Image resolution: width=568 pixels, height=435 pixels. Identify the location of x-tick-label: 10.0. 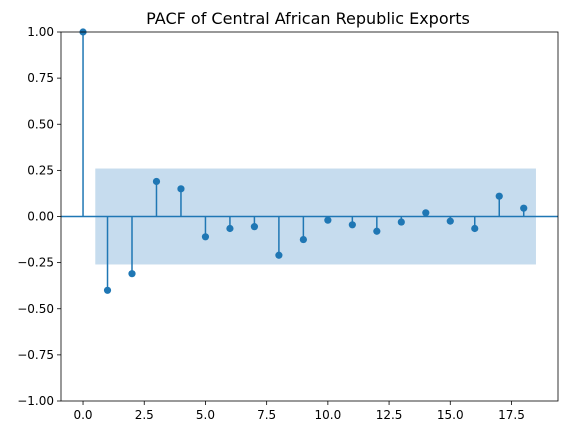
(328, 415).